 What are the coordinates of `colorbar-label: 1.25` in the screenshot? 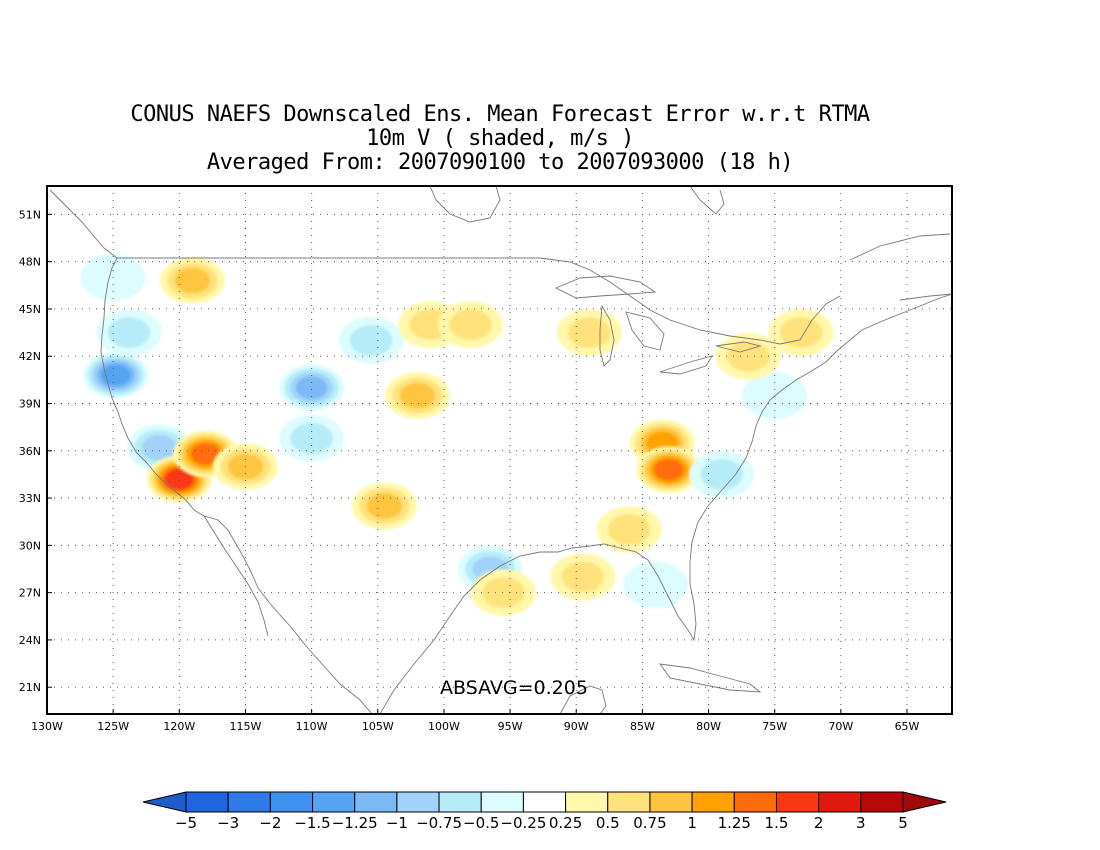 It's located at (734, 823).